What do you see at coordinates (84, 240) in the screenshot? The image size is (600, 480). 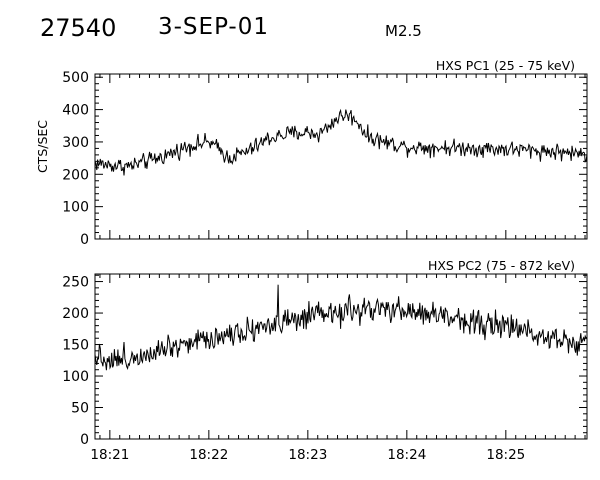 I see `pc1-ytick-label: 0` at bounding box center [84, 240].